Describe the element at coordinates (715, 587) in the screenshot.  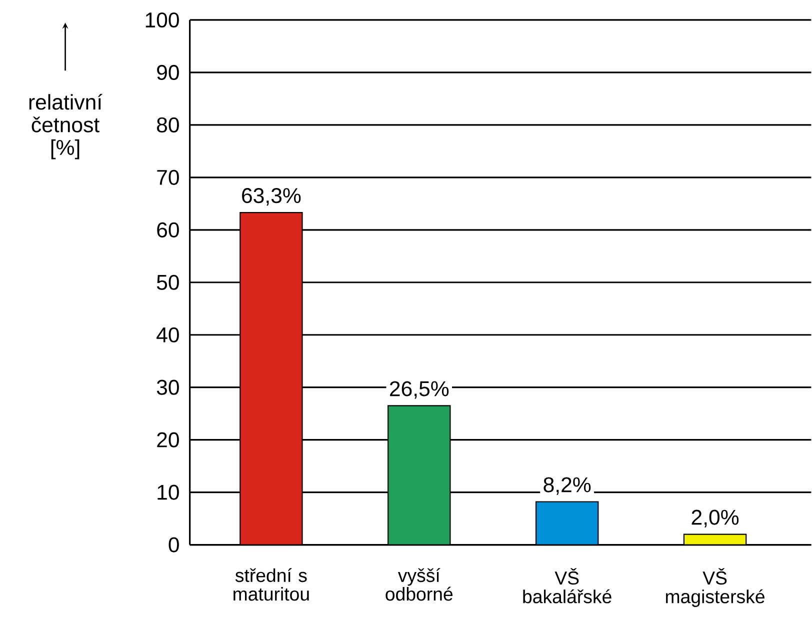
I see `x-tick-label: VŠ magisterské` at that location.